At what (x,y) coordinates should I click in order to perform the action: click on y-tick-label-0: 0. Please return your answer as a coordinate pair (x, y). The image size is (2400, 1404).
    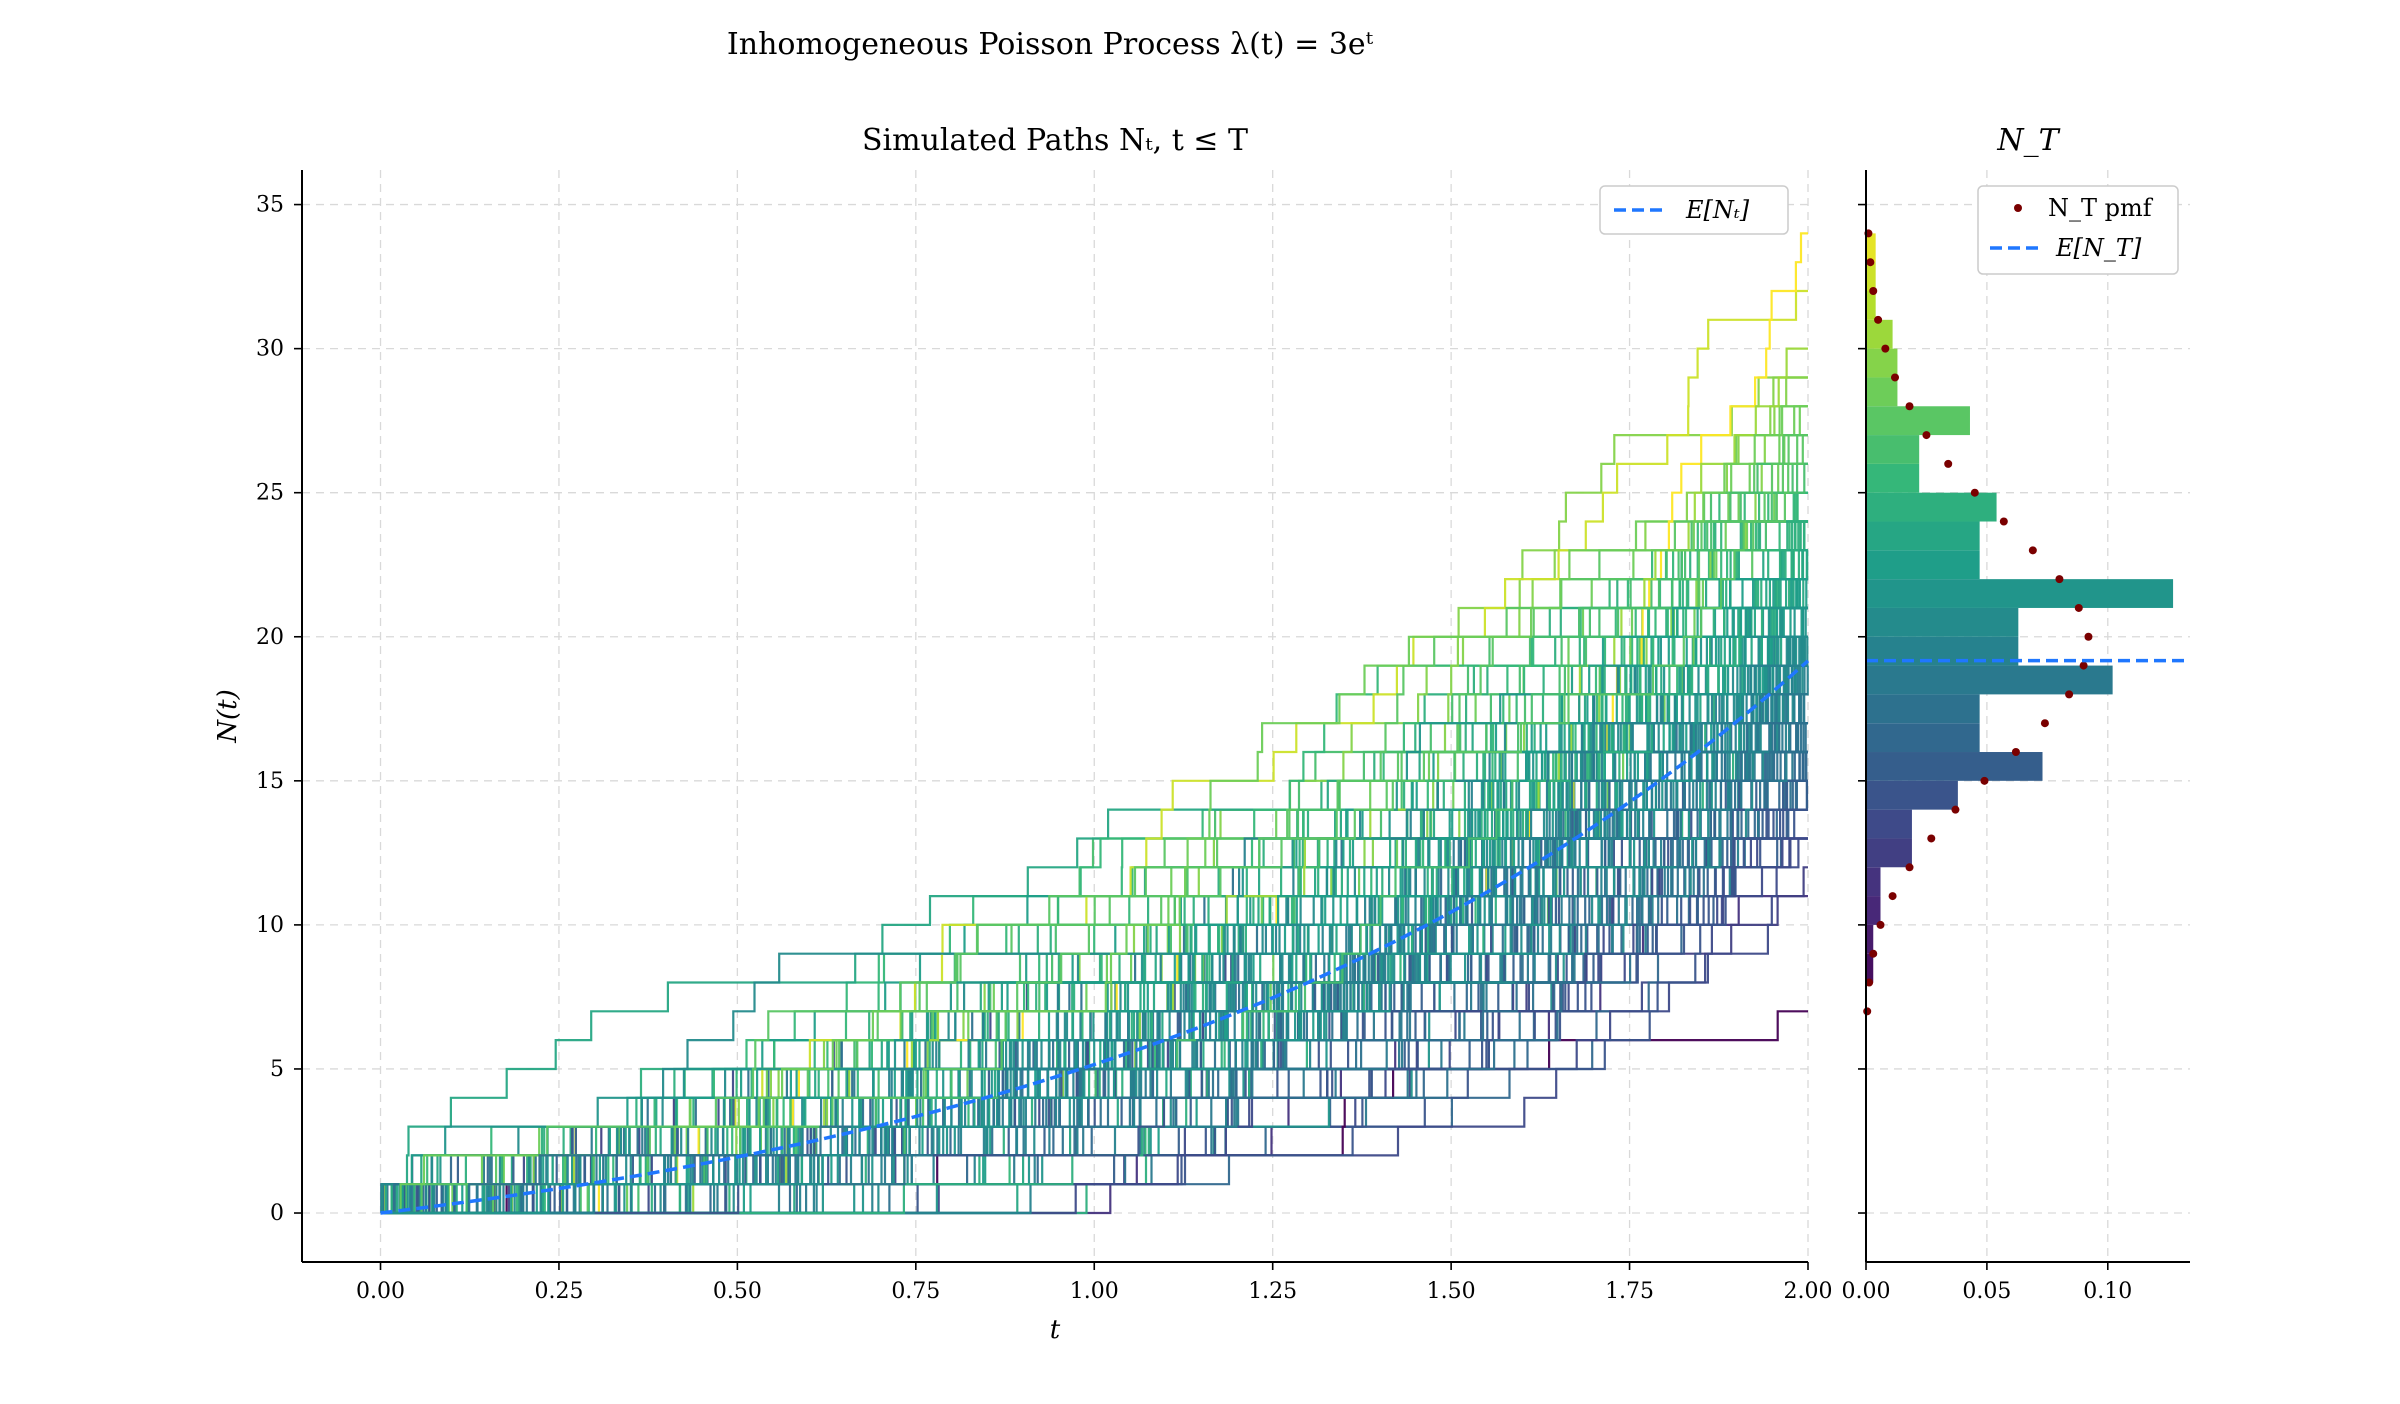
    Looking at the image, I should click on (277, 1213).